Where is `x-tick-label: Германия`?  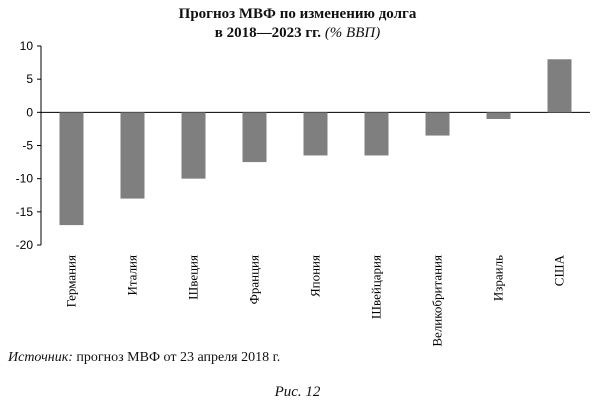
x-tick-label: Германия is located at coordinates (71, 281).